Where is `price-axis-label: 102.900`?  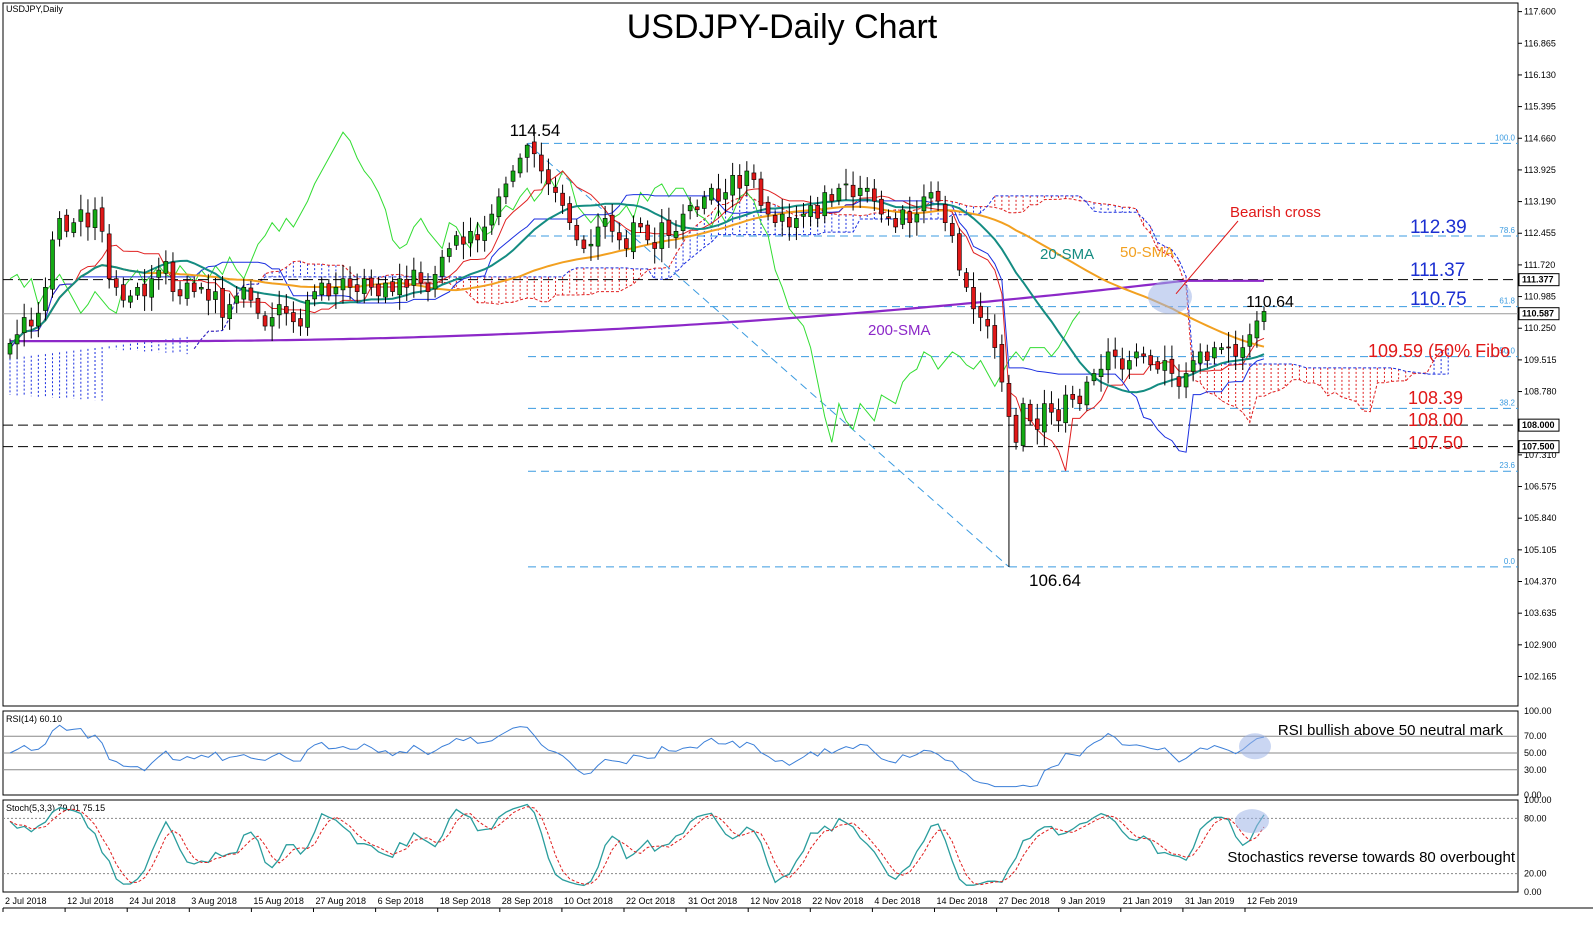
price-axis-label: 102.900 is located at coordinates (1540, 645).